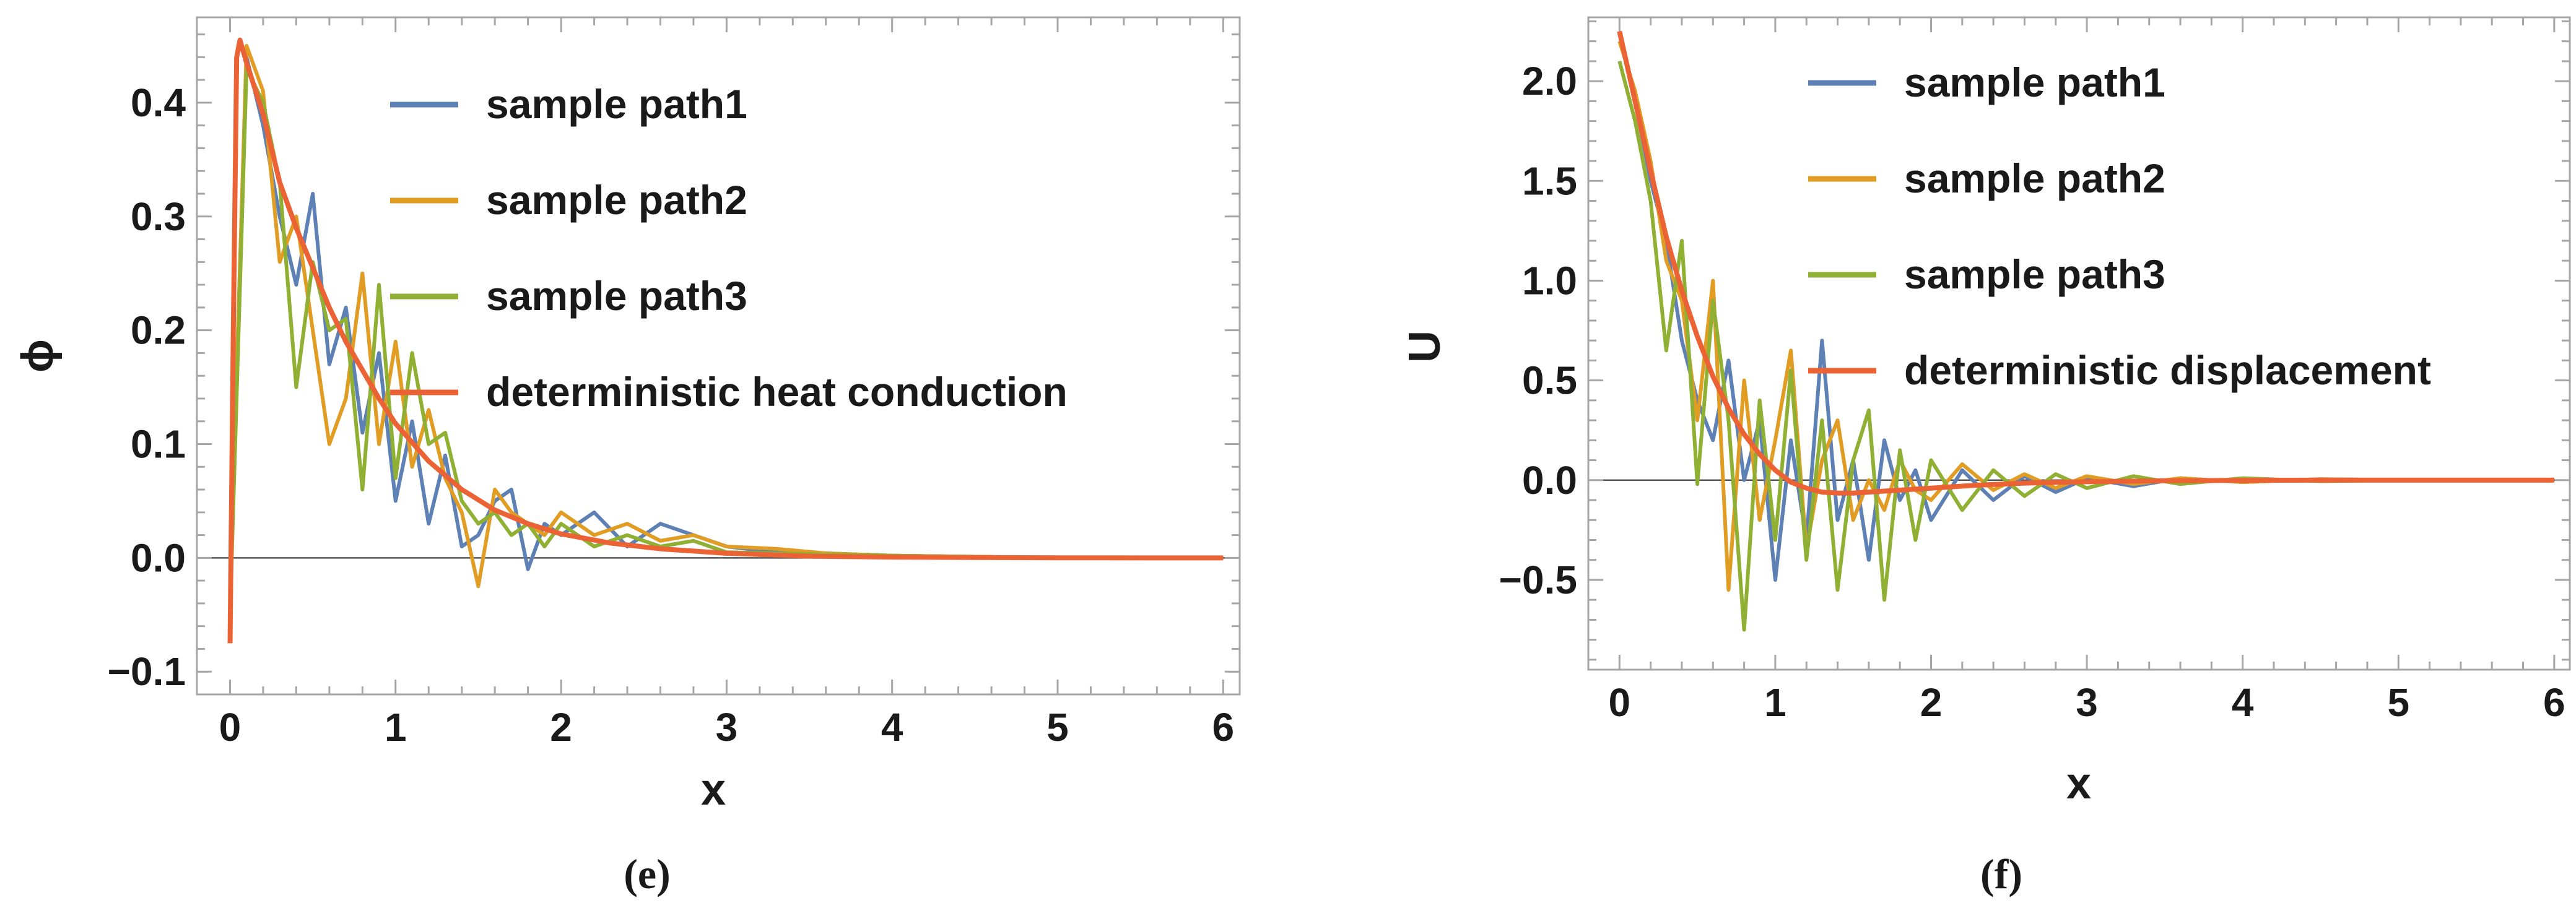 This screenshot has height=903, width=2576. I want to click on chart1-ytick-label: −0.5, so click(1538, 580).